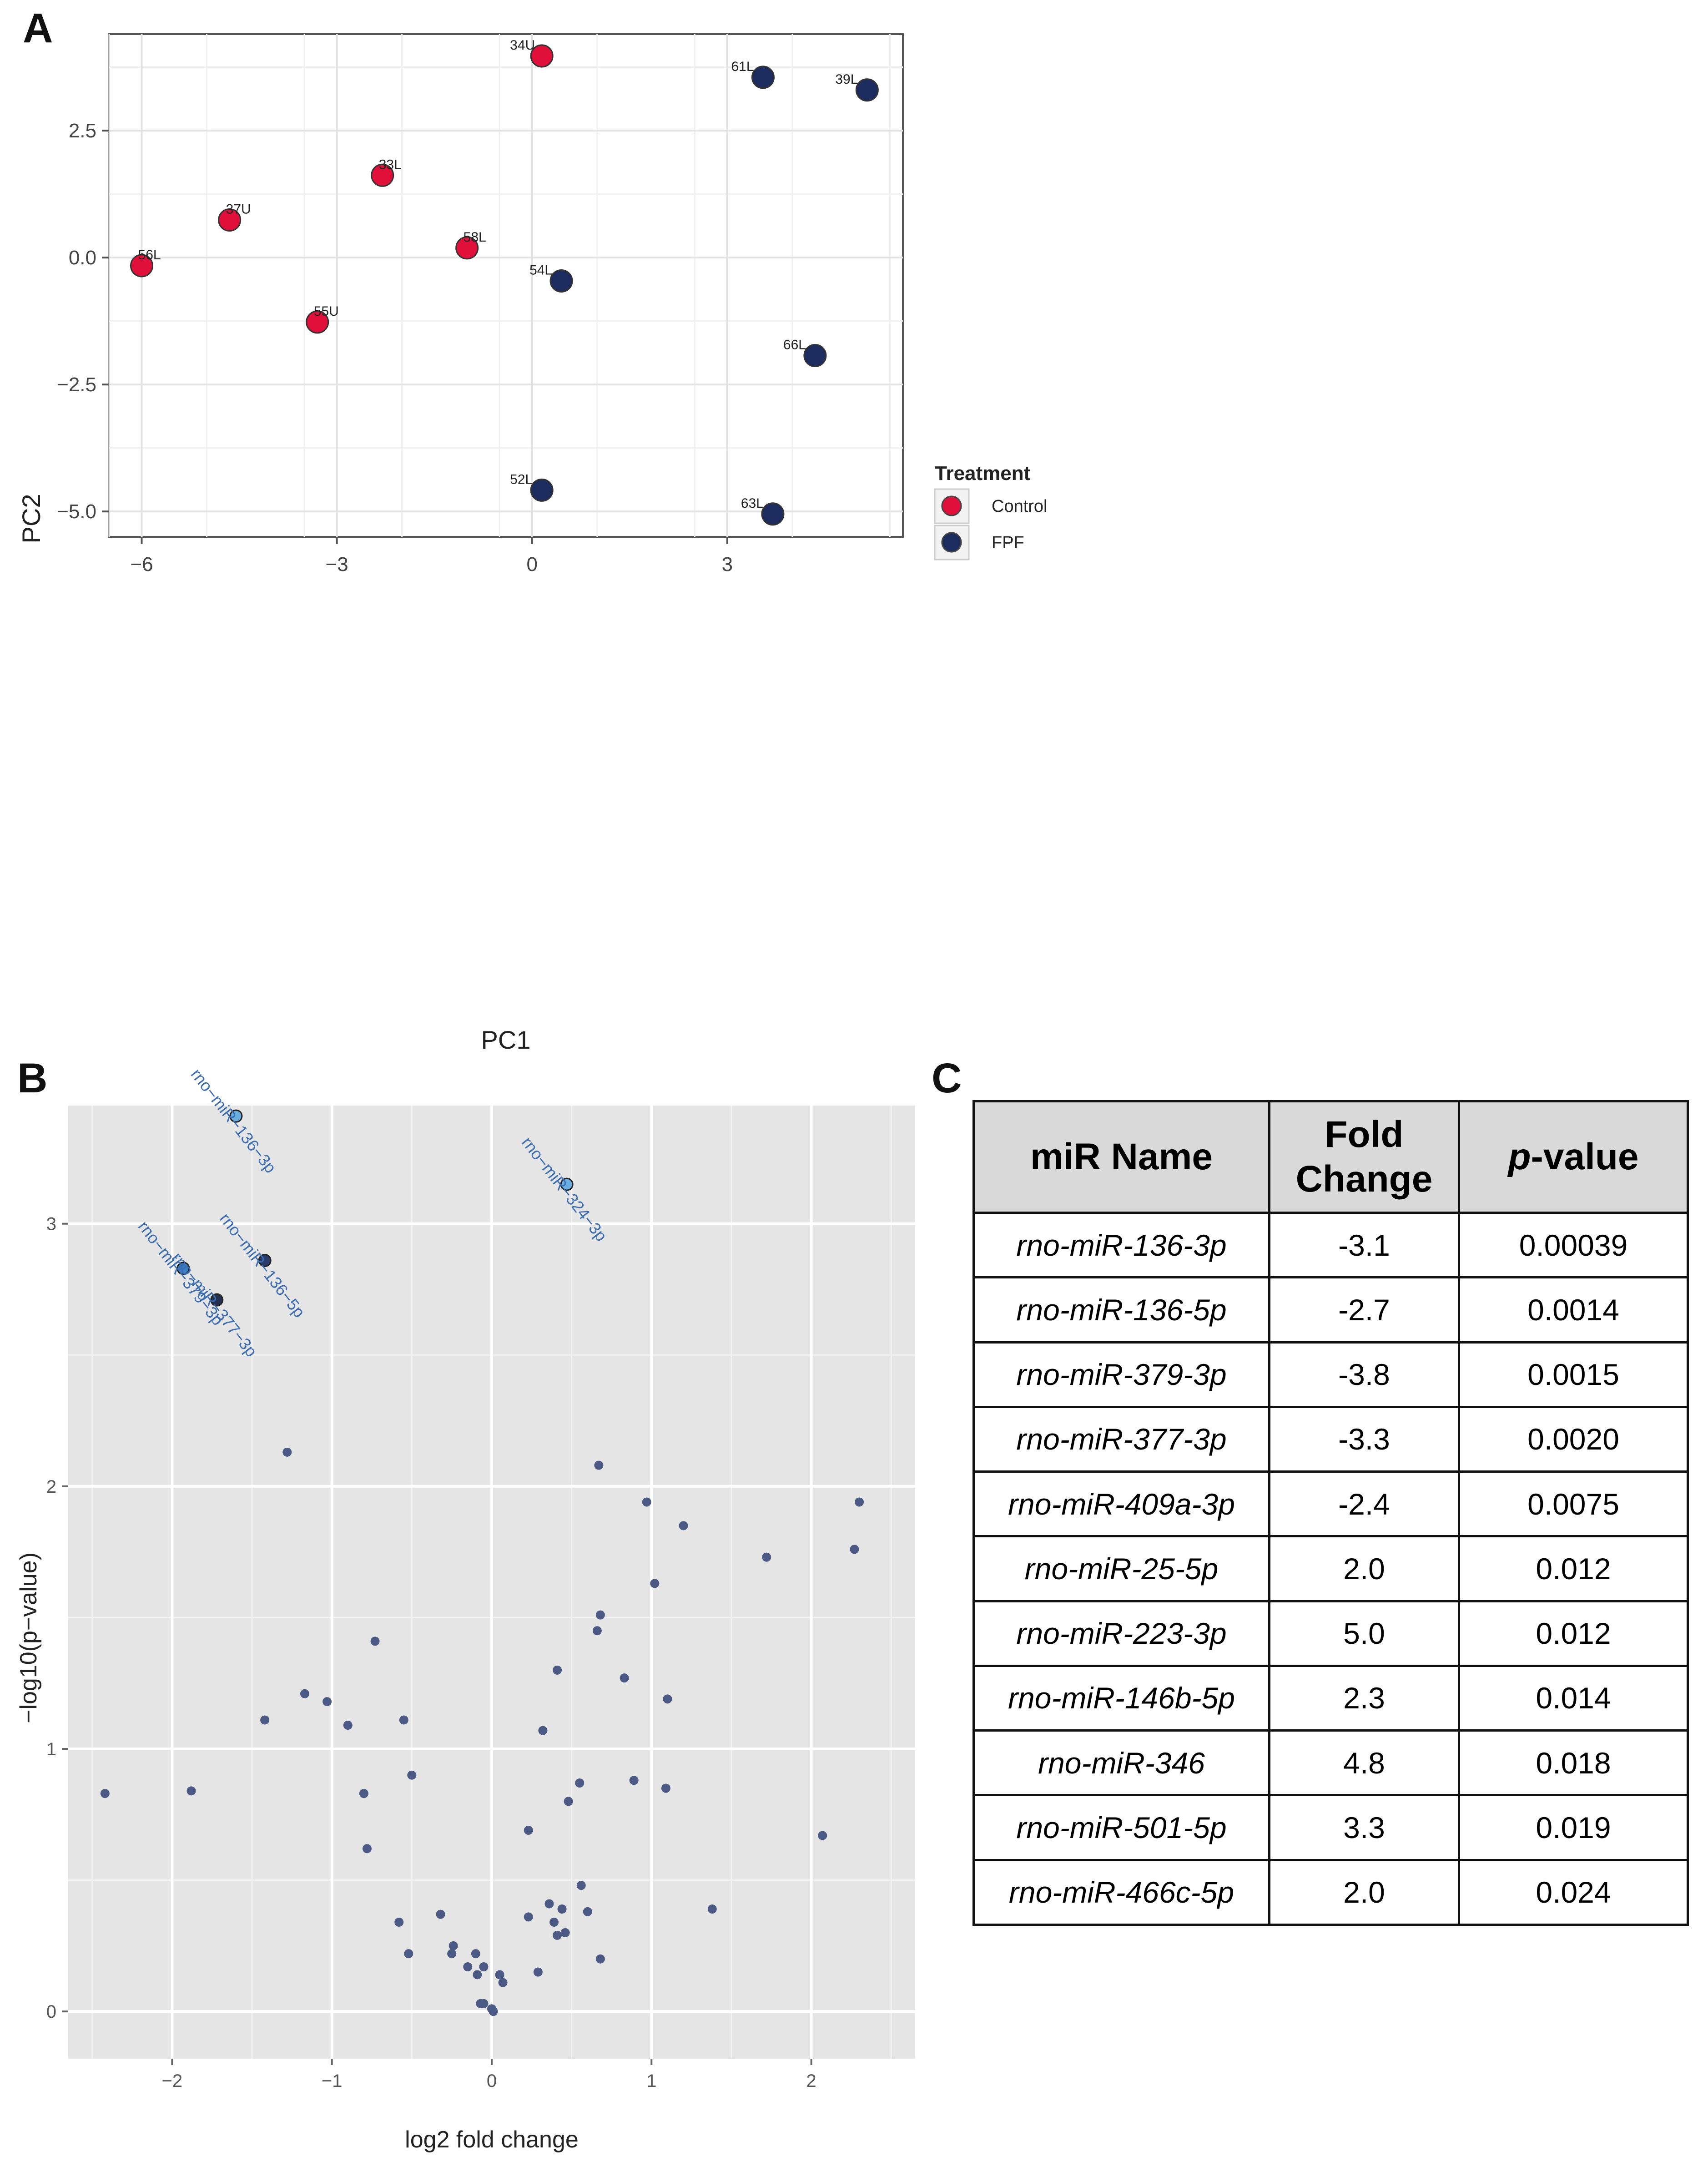 Image resolution: width=1708 pixels, height=2177 pixels. I want to click on volcano-x-tick-label: 2, so click(811, 2081).